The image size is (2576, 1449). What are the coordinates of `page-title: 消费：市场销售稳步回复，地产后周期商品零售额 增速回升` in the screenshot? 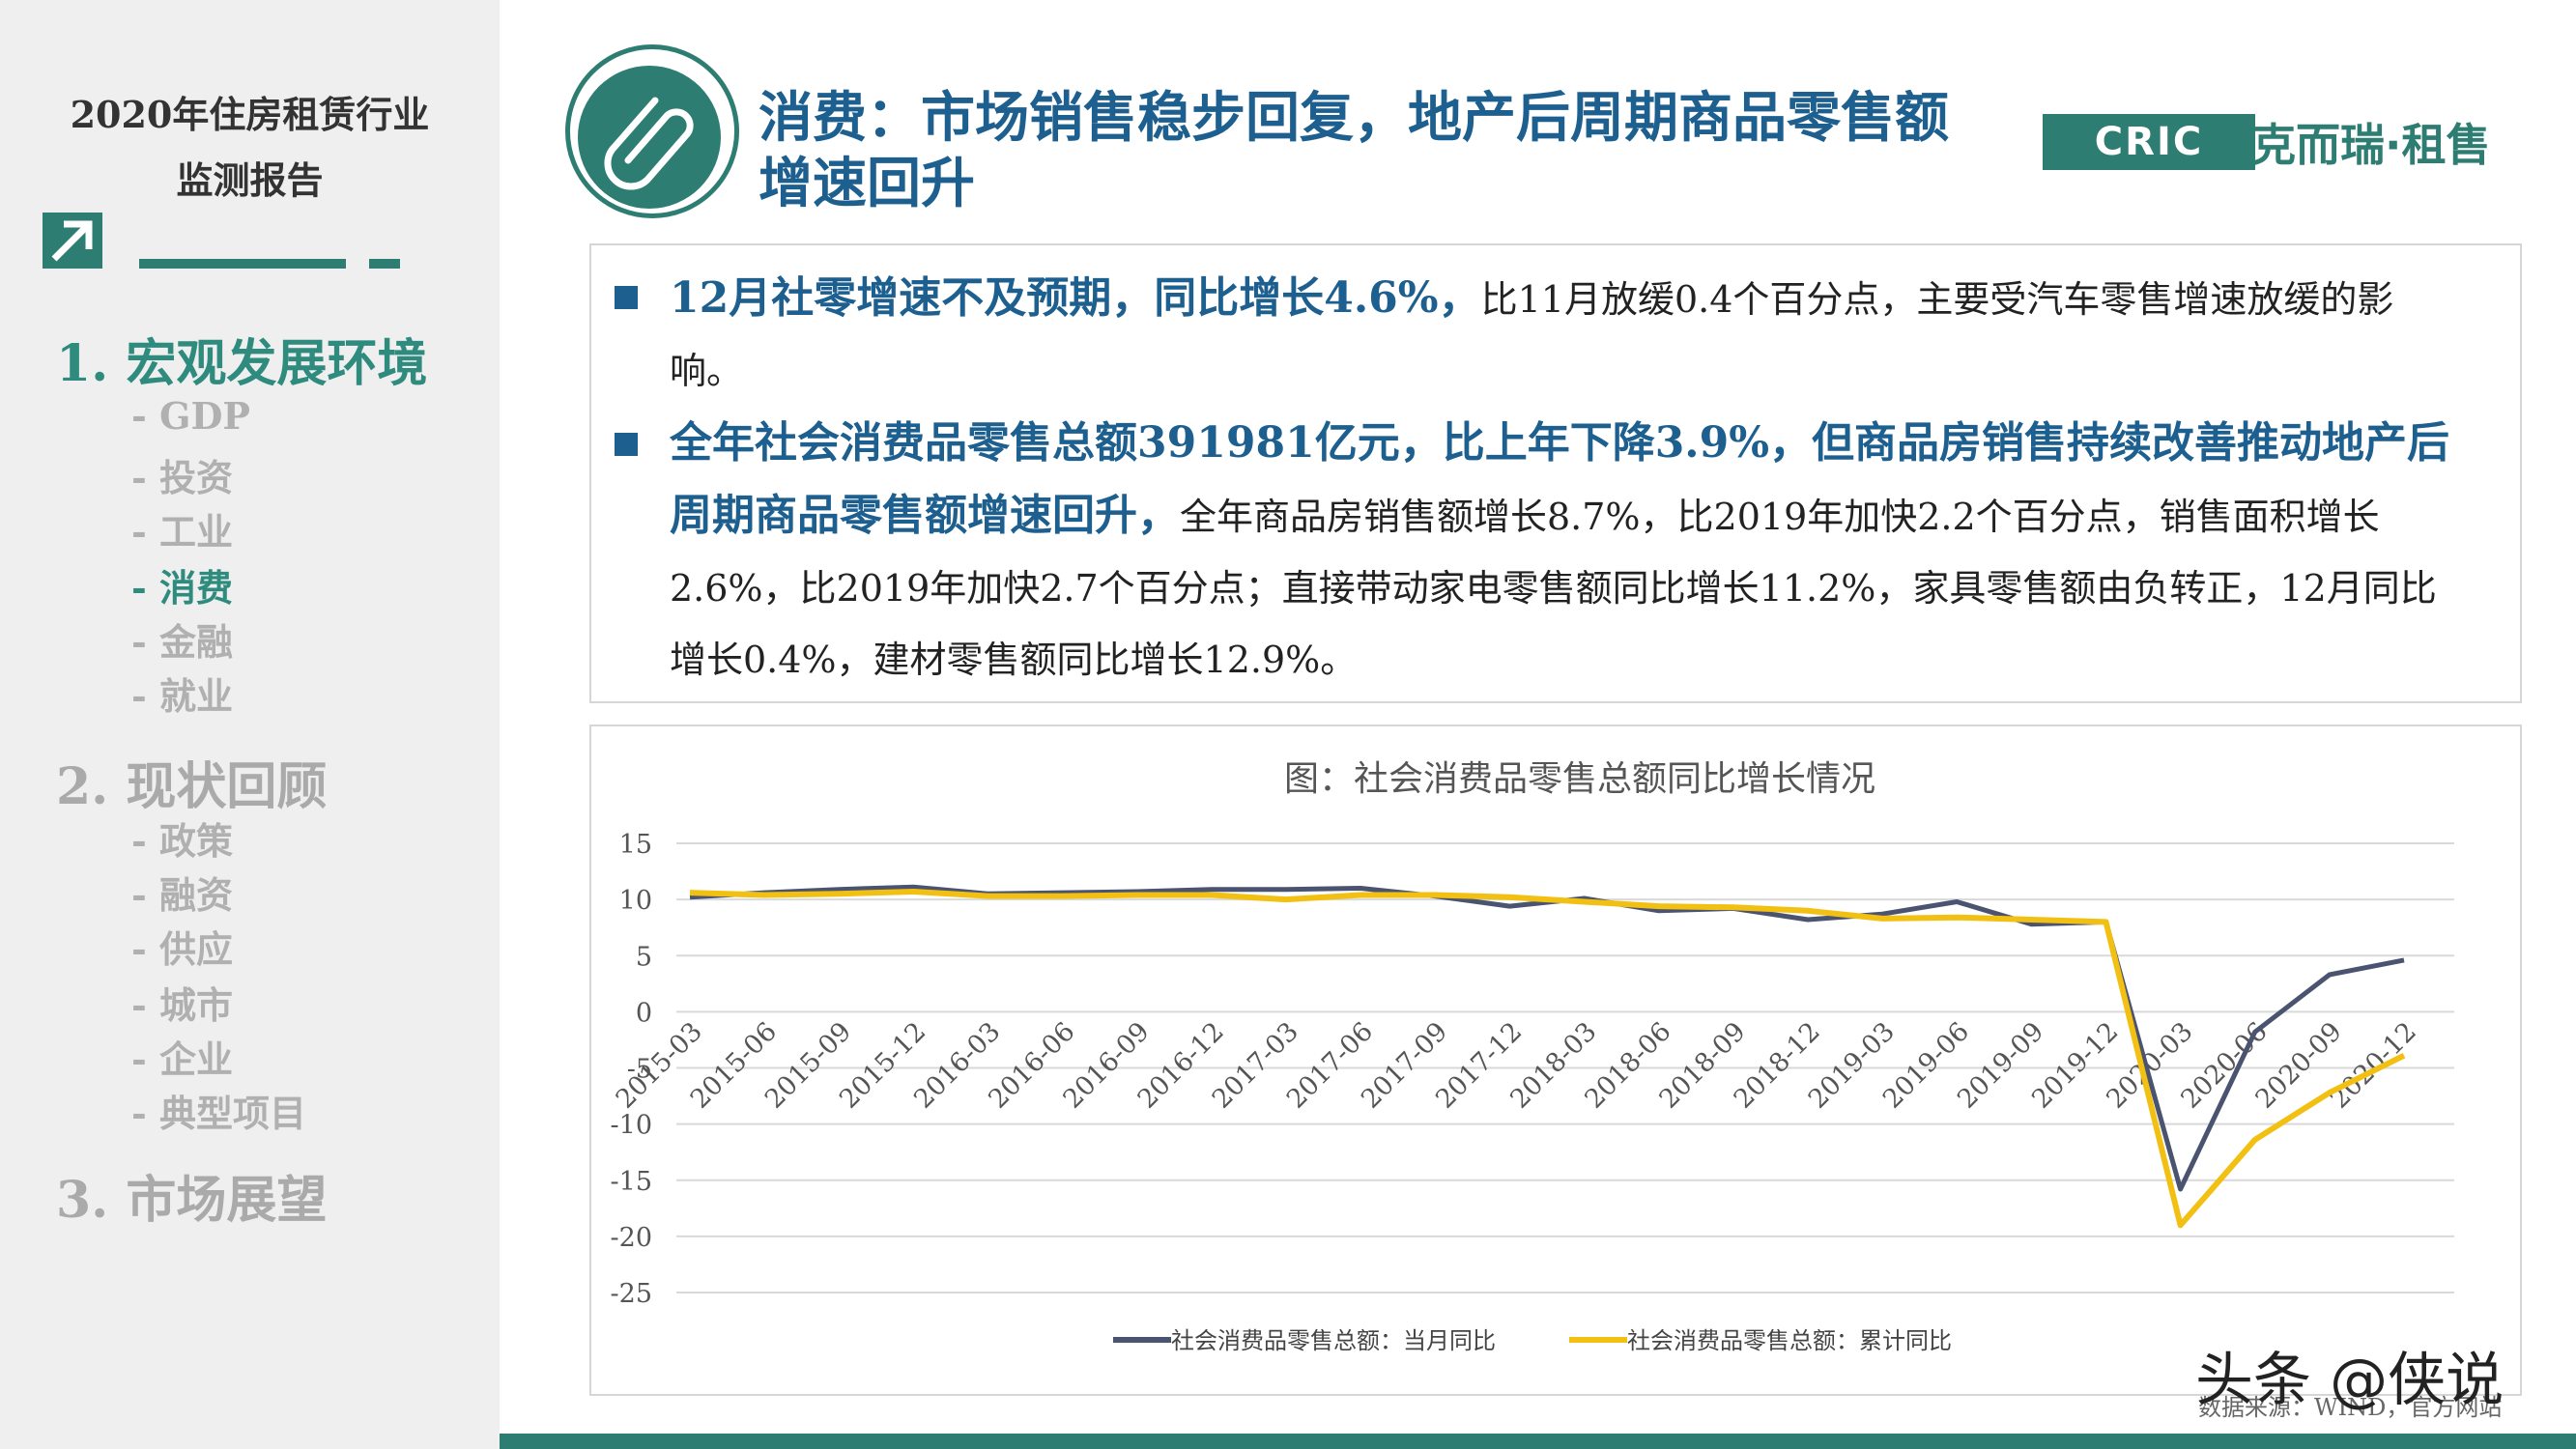 It's located at (1367, 150).